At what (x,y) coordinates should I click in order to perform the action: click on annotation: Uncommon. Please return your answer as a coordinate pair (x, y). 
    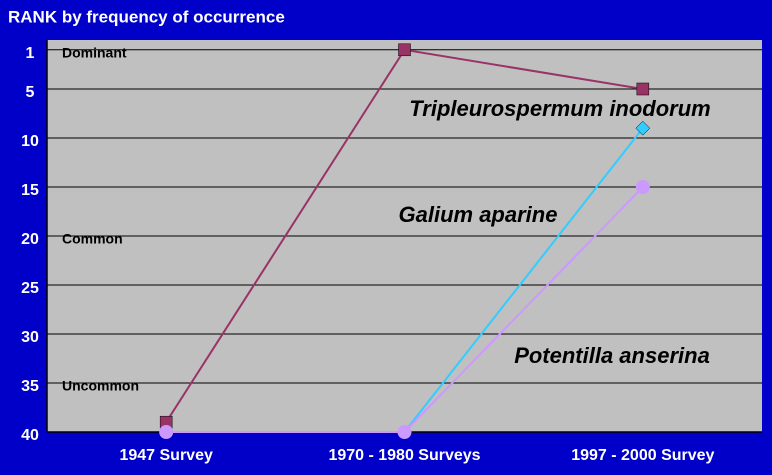
    Looking at the image, I should click on (100, 386).